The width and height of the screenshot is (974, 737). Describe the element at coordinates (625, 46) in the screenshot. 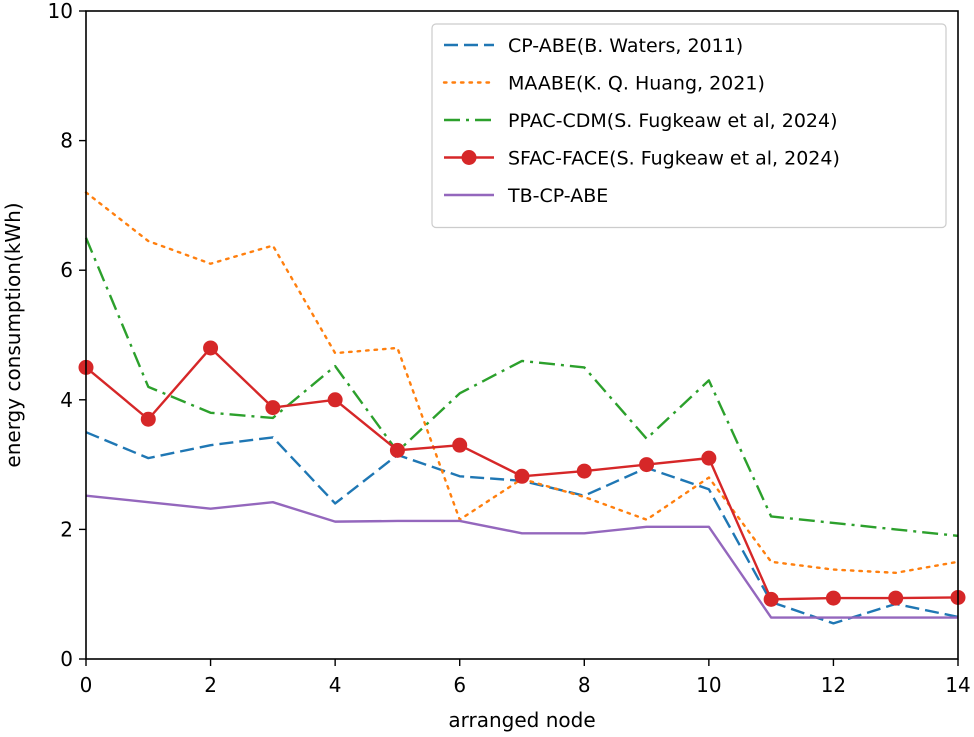

I see `legend-label-1: CP-ABE(B. Waters, 2011)` at that location.